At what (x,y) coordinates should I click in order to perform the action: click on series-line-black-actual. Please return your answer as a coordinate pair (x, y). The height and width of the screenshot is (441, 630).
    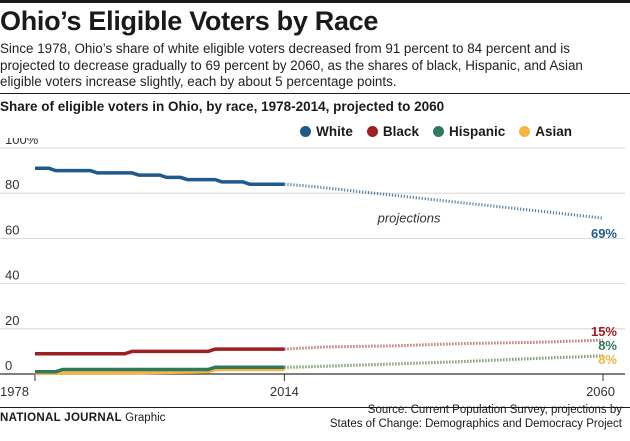
    Looking at the image, I should click on (160, 351).